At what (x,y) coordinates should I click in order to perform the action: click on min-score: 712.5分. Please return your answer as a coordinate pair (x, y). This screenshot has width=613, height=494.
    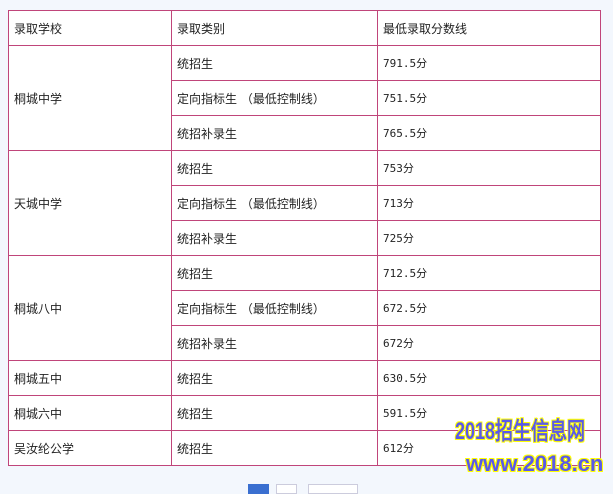
    Looking at the image, I should click on (489, 273).